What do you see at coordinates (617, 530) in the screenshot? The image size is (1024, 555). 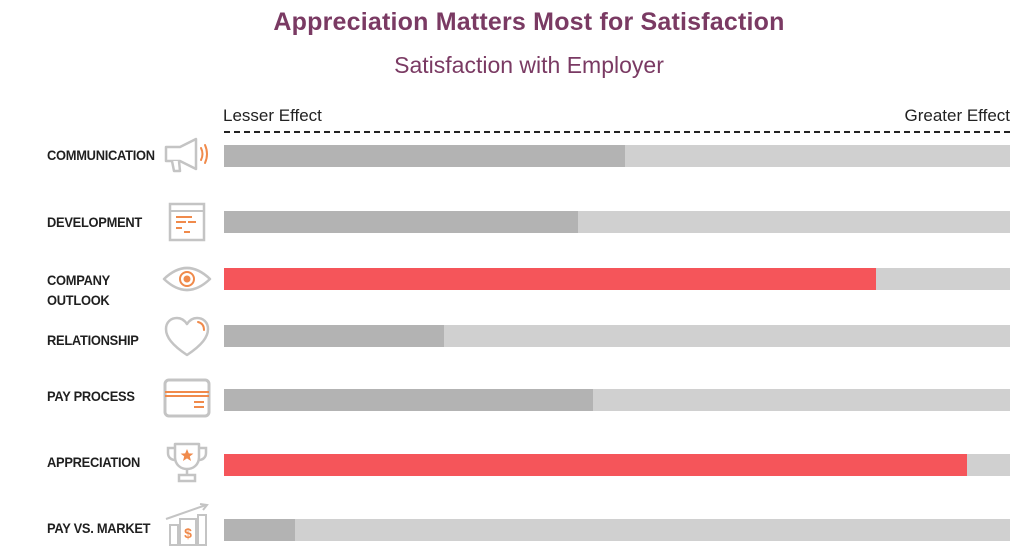 I see `bar-track-pay-vs-market` at bounding box center [617, 530].